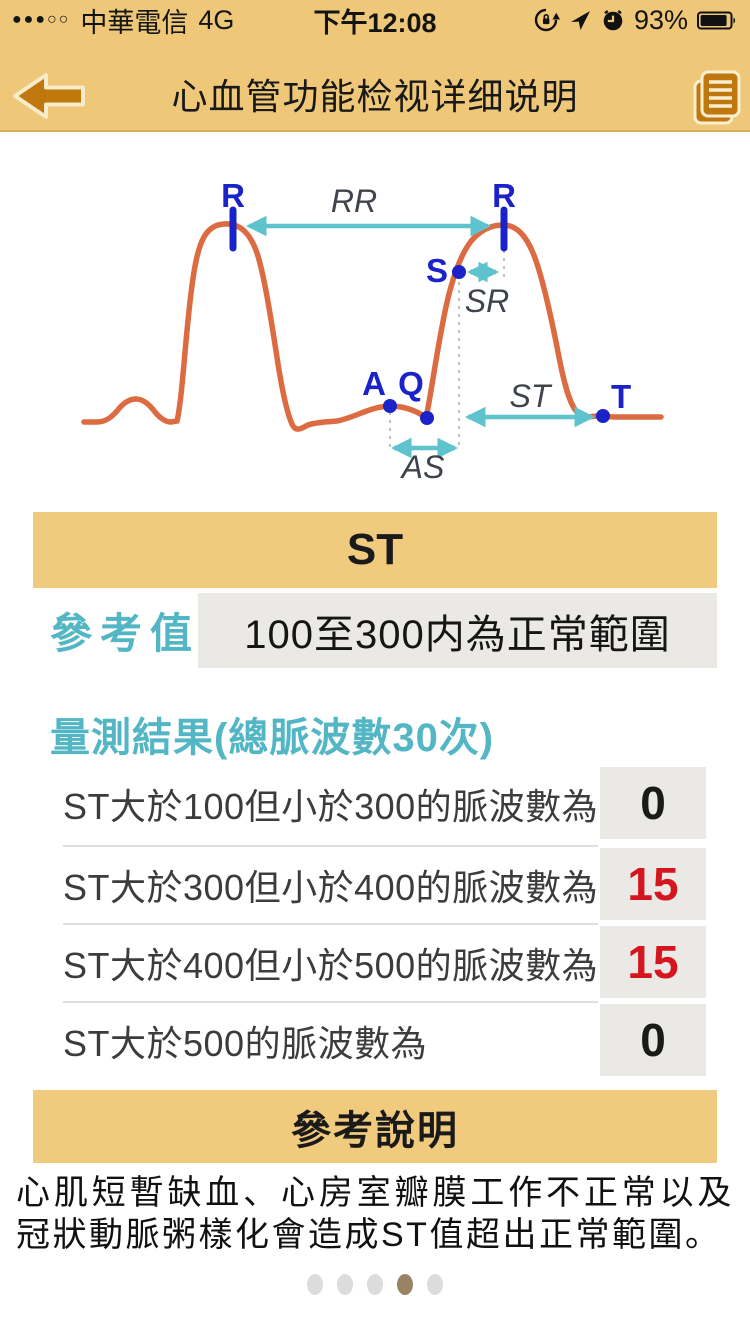 The height and width of the screenshot is (1334, 750). What do you see at coordinates (660, 19) in the screenshot?
I see `battery-percent-label: 93%` at bounding box center [660, 19].